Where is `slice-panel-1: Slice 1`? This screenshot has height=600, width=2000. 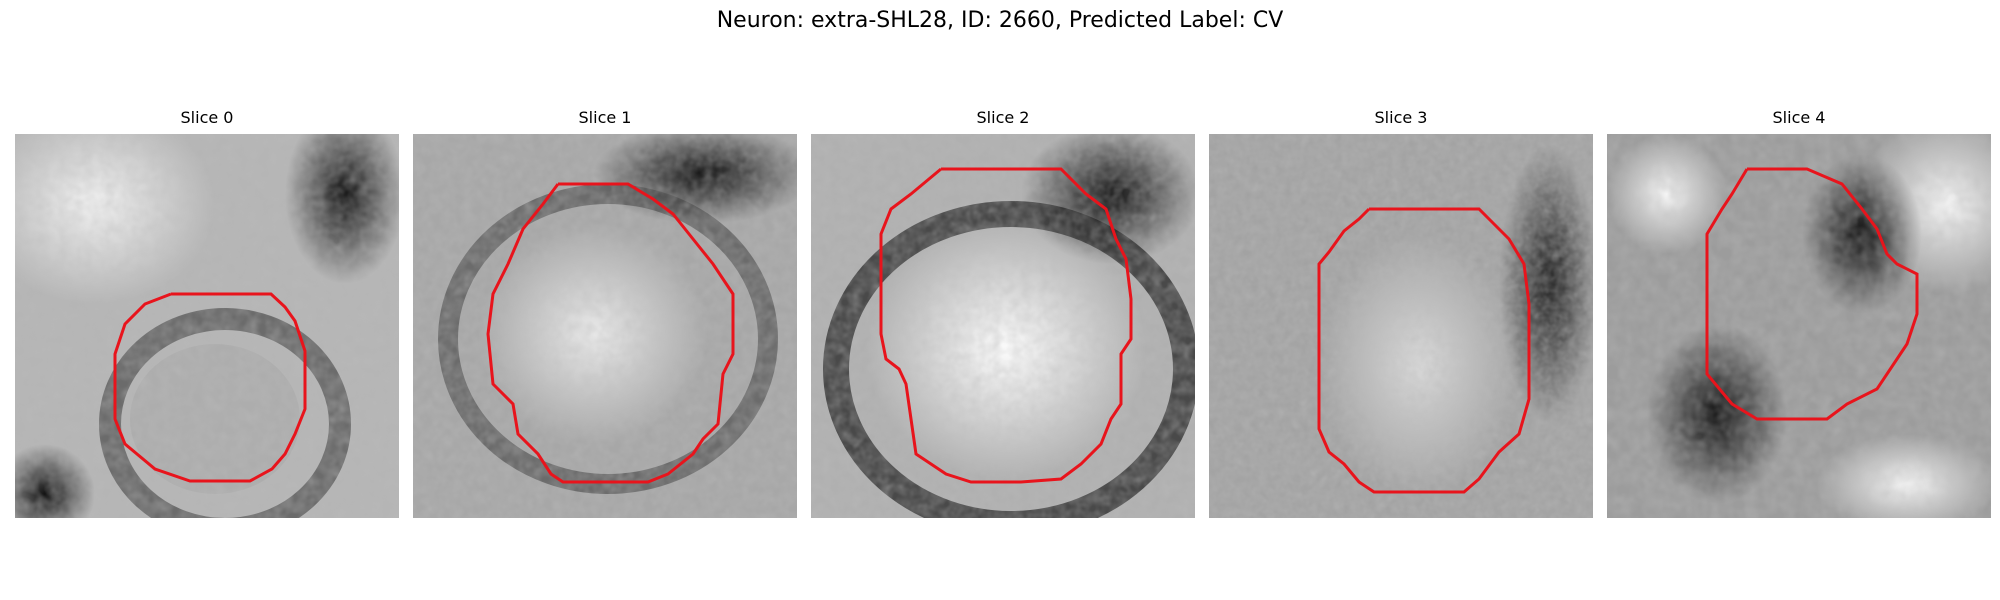 slice-panel-1: Slice 1 is located at coordinates (605, 313).